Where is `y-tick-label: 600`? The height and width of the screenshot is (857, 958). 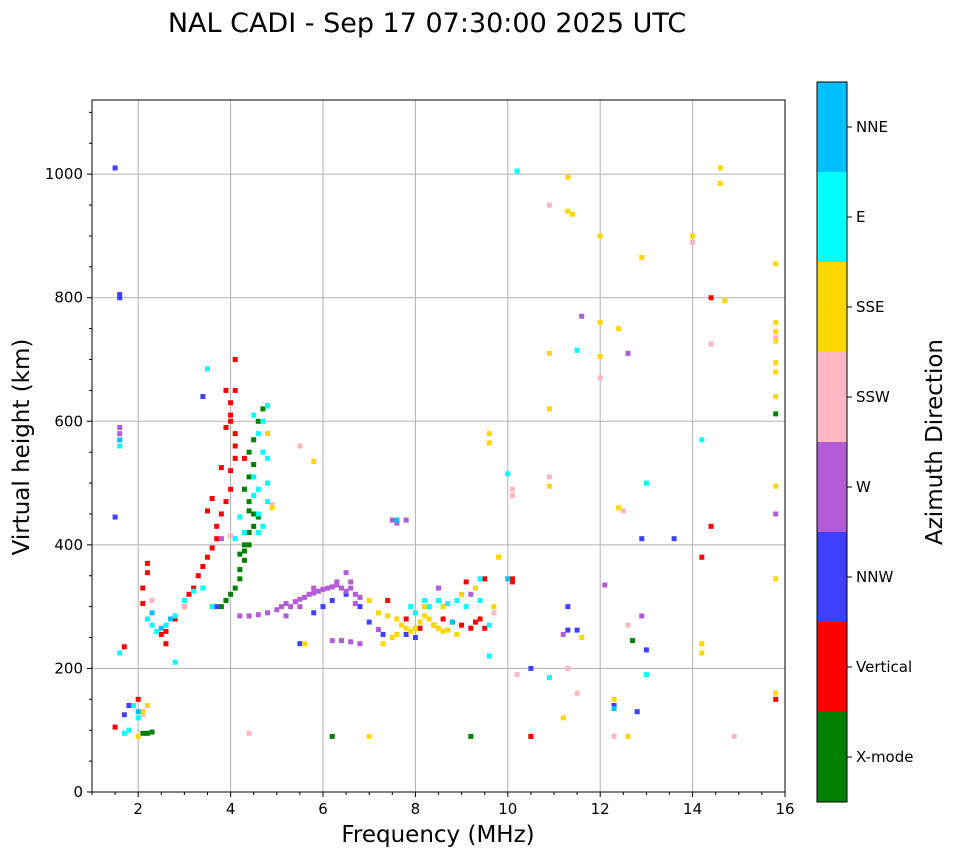
y-tick-label: 600 is located at coordinates (68, 421).